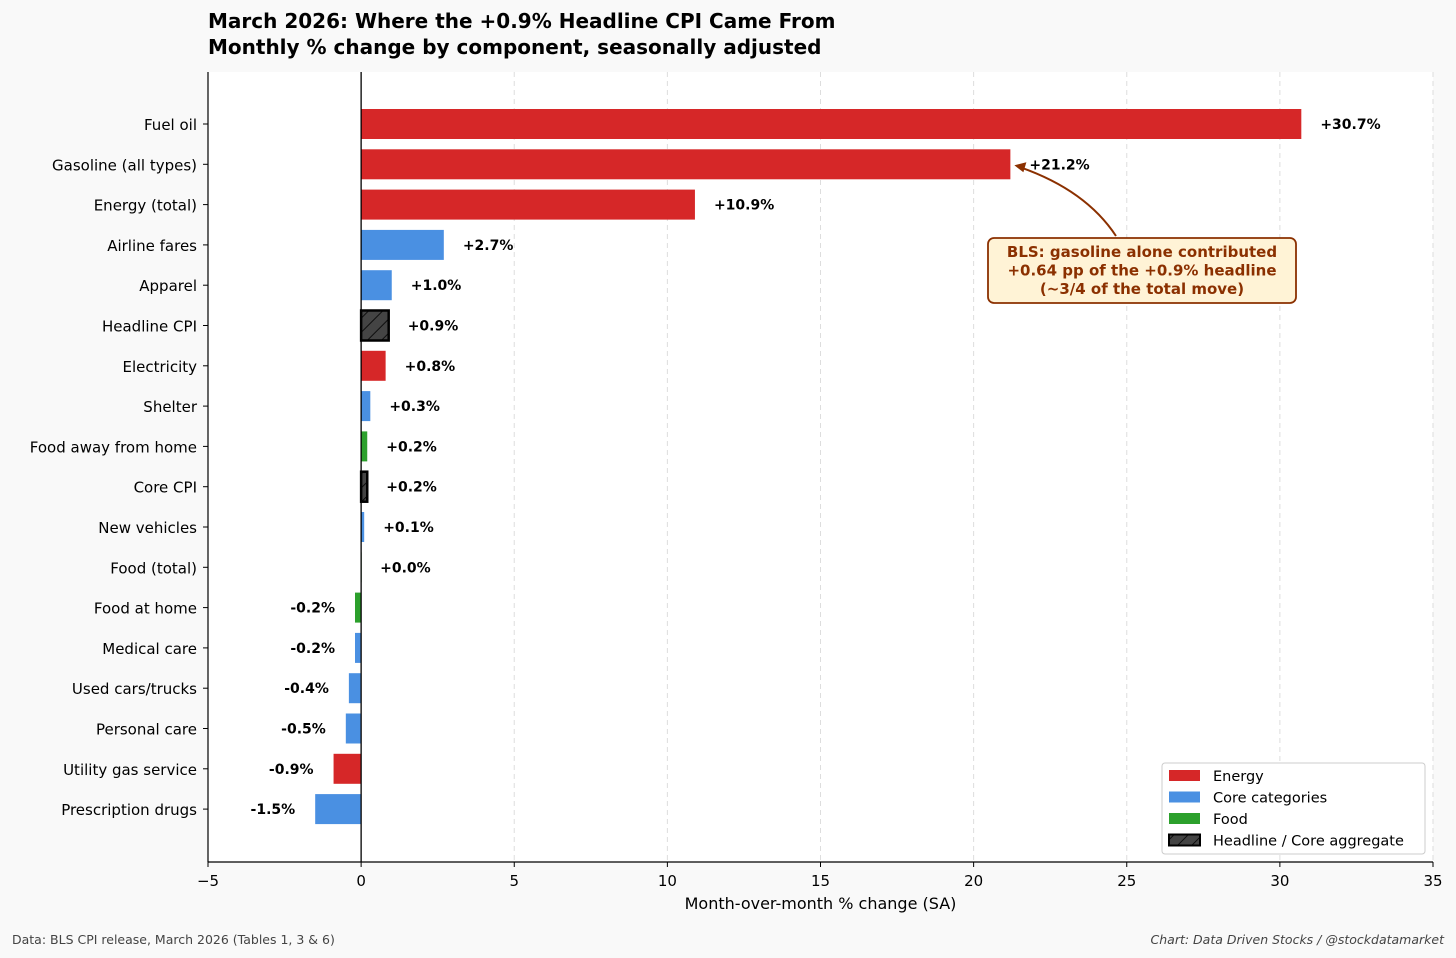 This screenshot has width=1456, height=958. Describe the element at coordinates (113, 447) in the screenshot. I see `category-label: Food away from home` at that location.